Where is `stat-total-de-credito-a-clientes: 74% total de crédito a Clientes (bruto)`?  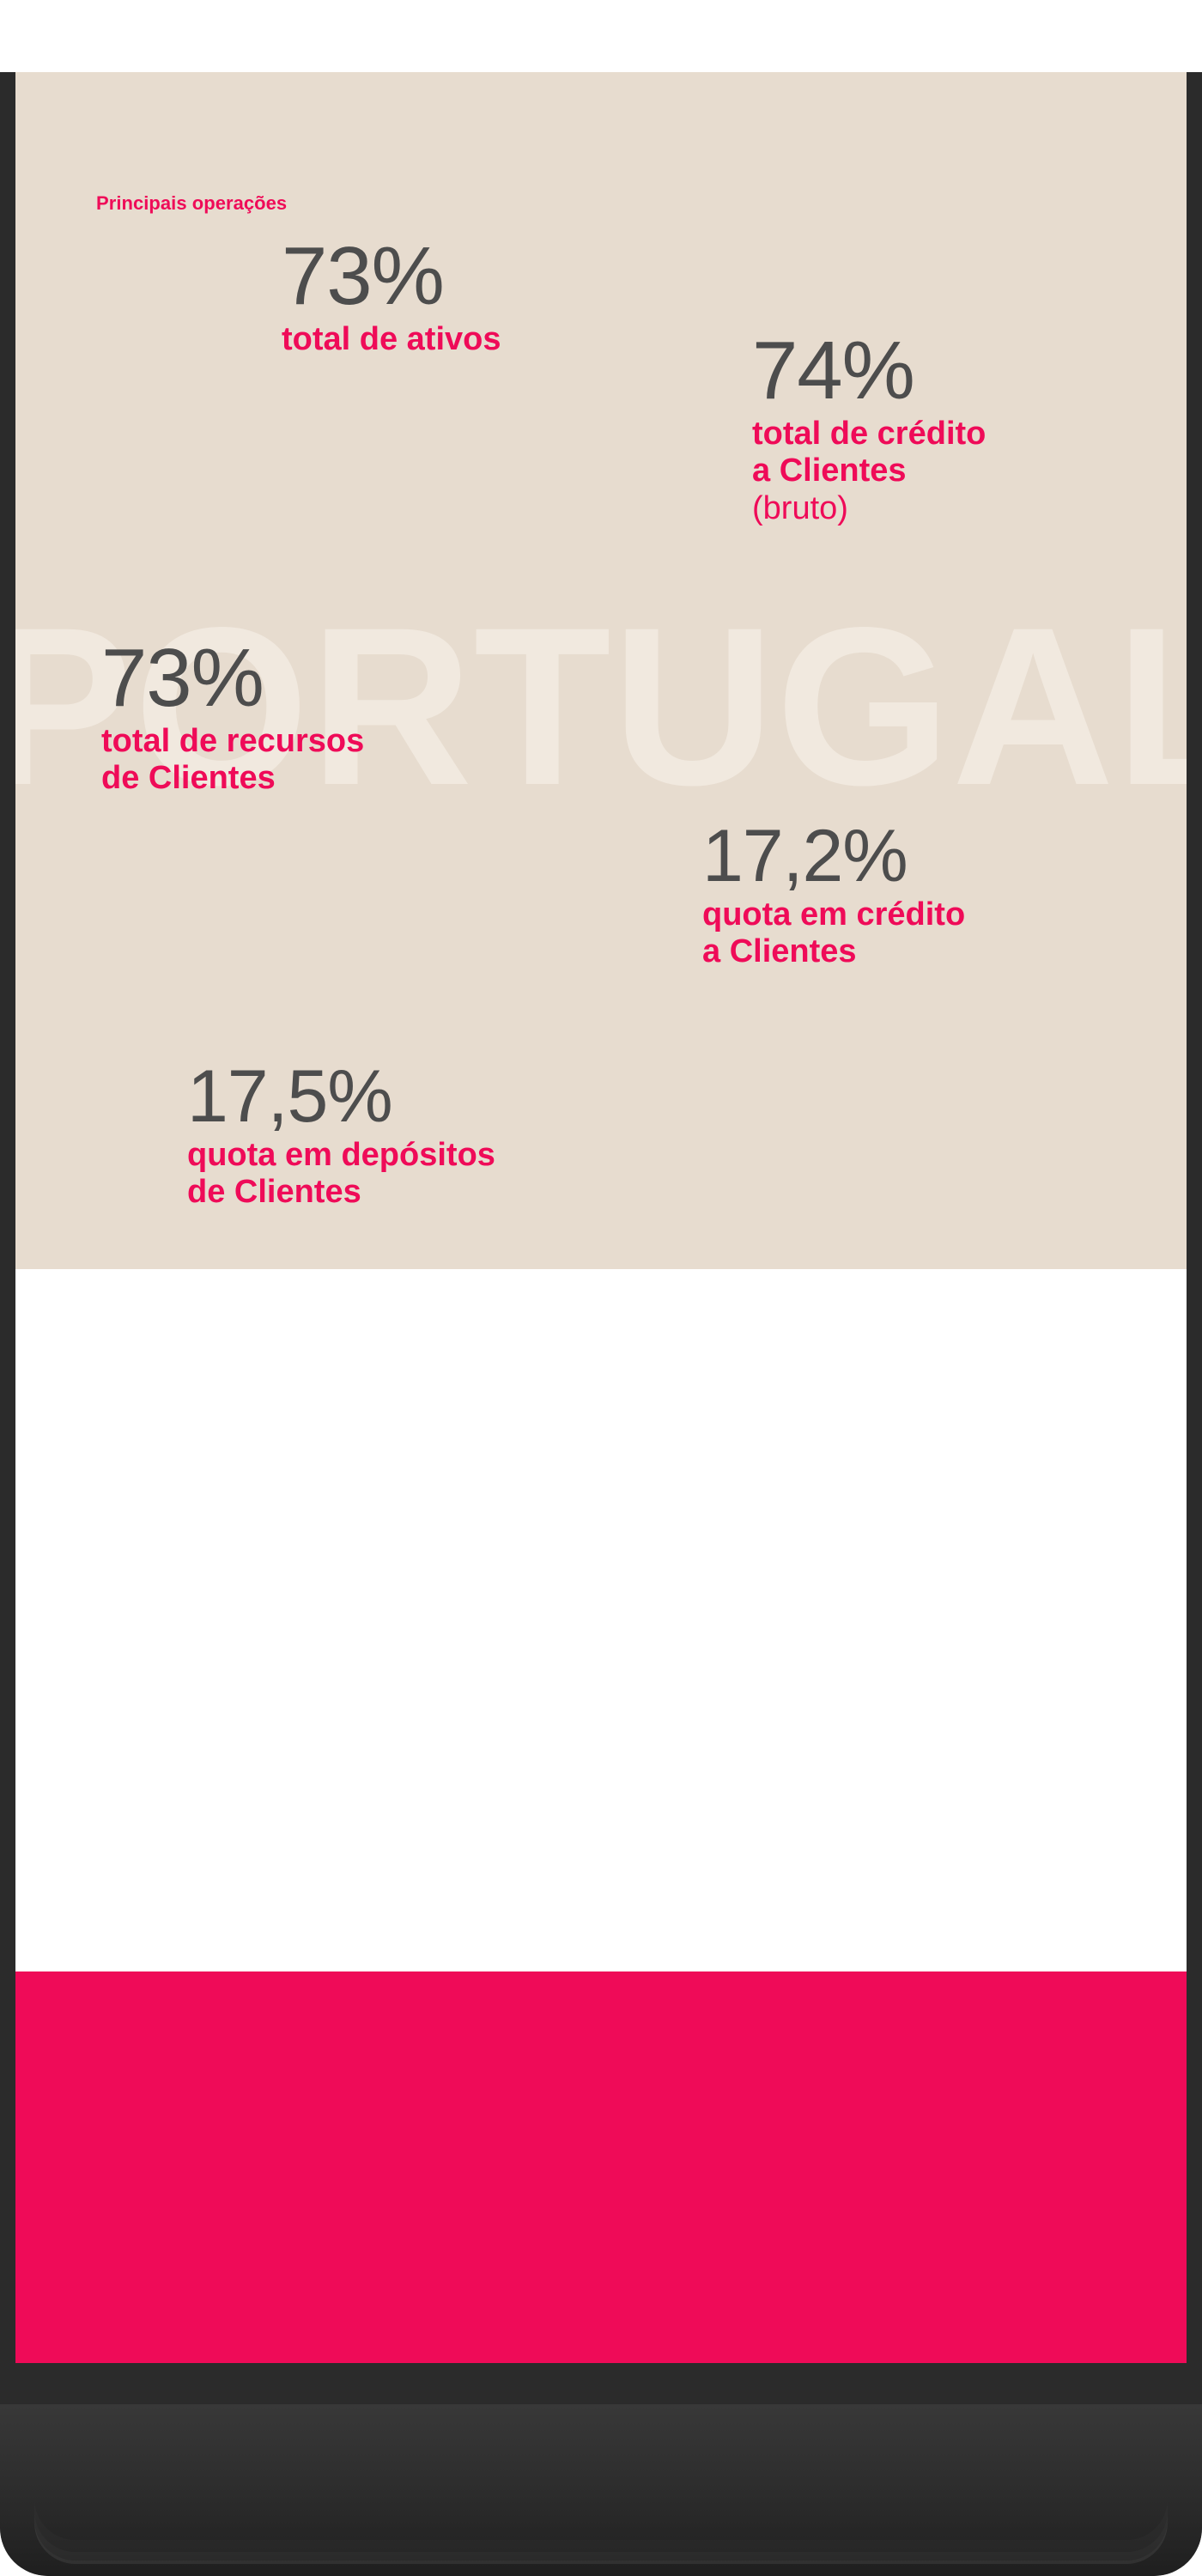 stat-total-de-credito-a-clientes: 74% total de crédito a Clientes (bruto) is located at coordinates (869, 429).